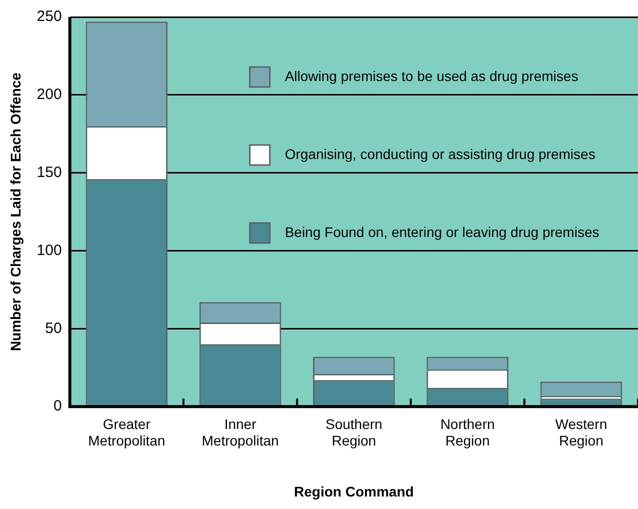 The width and height of the screenshot is (638, 509). What do you see at coordinates (581, 432) in the screenshot?
I see `x-tick-label: Western Region` at bounding box center [581, 432].